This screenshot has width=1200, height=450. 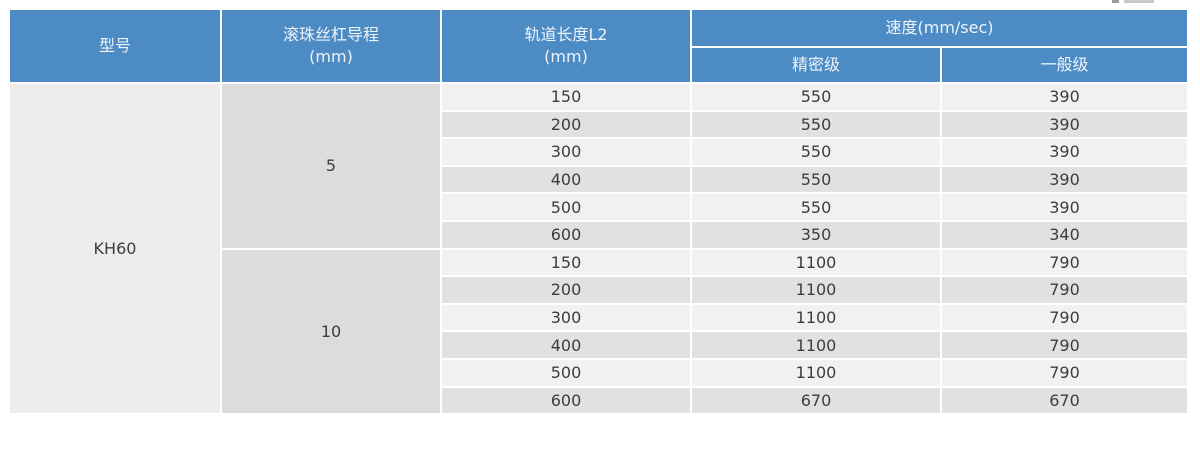 I want to click on header-ball-screw-lead-unit: (mm), so click(x=331, y=56).